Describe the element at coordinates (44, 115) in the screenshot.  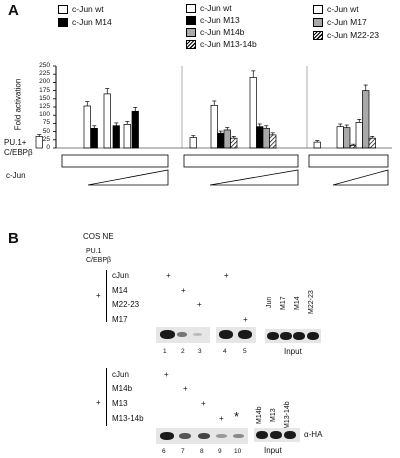
I see `y-tick-label: 100` at that location.